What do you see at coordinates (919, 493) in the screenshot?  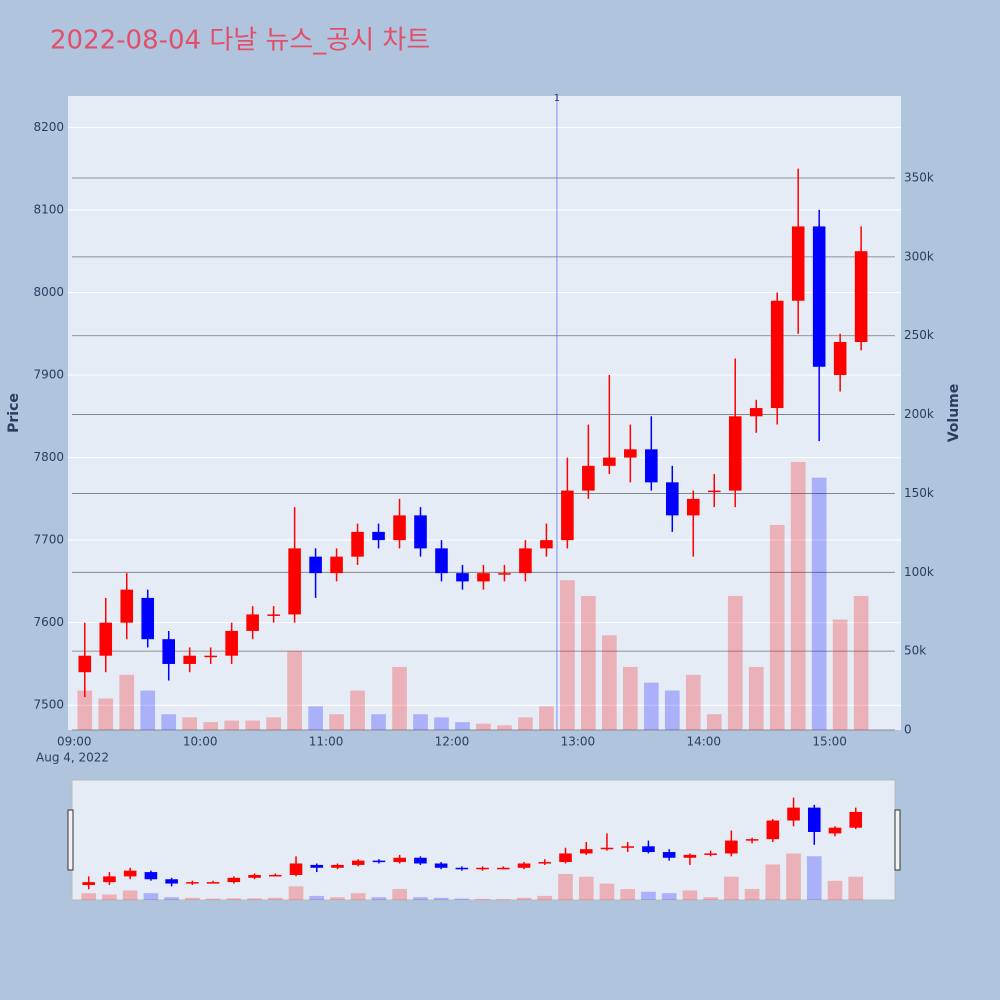 I see `y2-tick-label: 150k` at bounding box center [919, 493].